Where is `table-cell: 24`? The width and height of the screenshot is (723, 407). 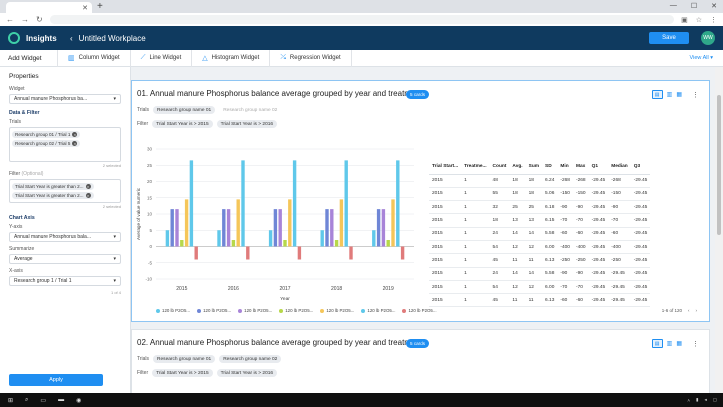 table-cell: 24 is located at coordinates (499, 274).